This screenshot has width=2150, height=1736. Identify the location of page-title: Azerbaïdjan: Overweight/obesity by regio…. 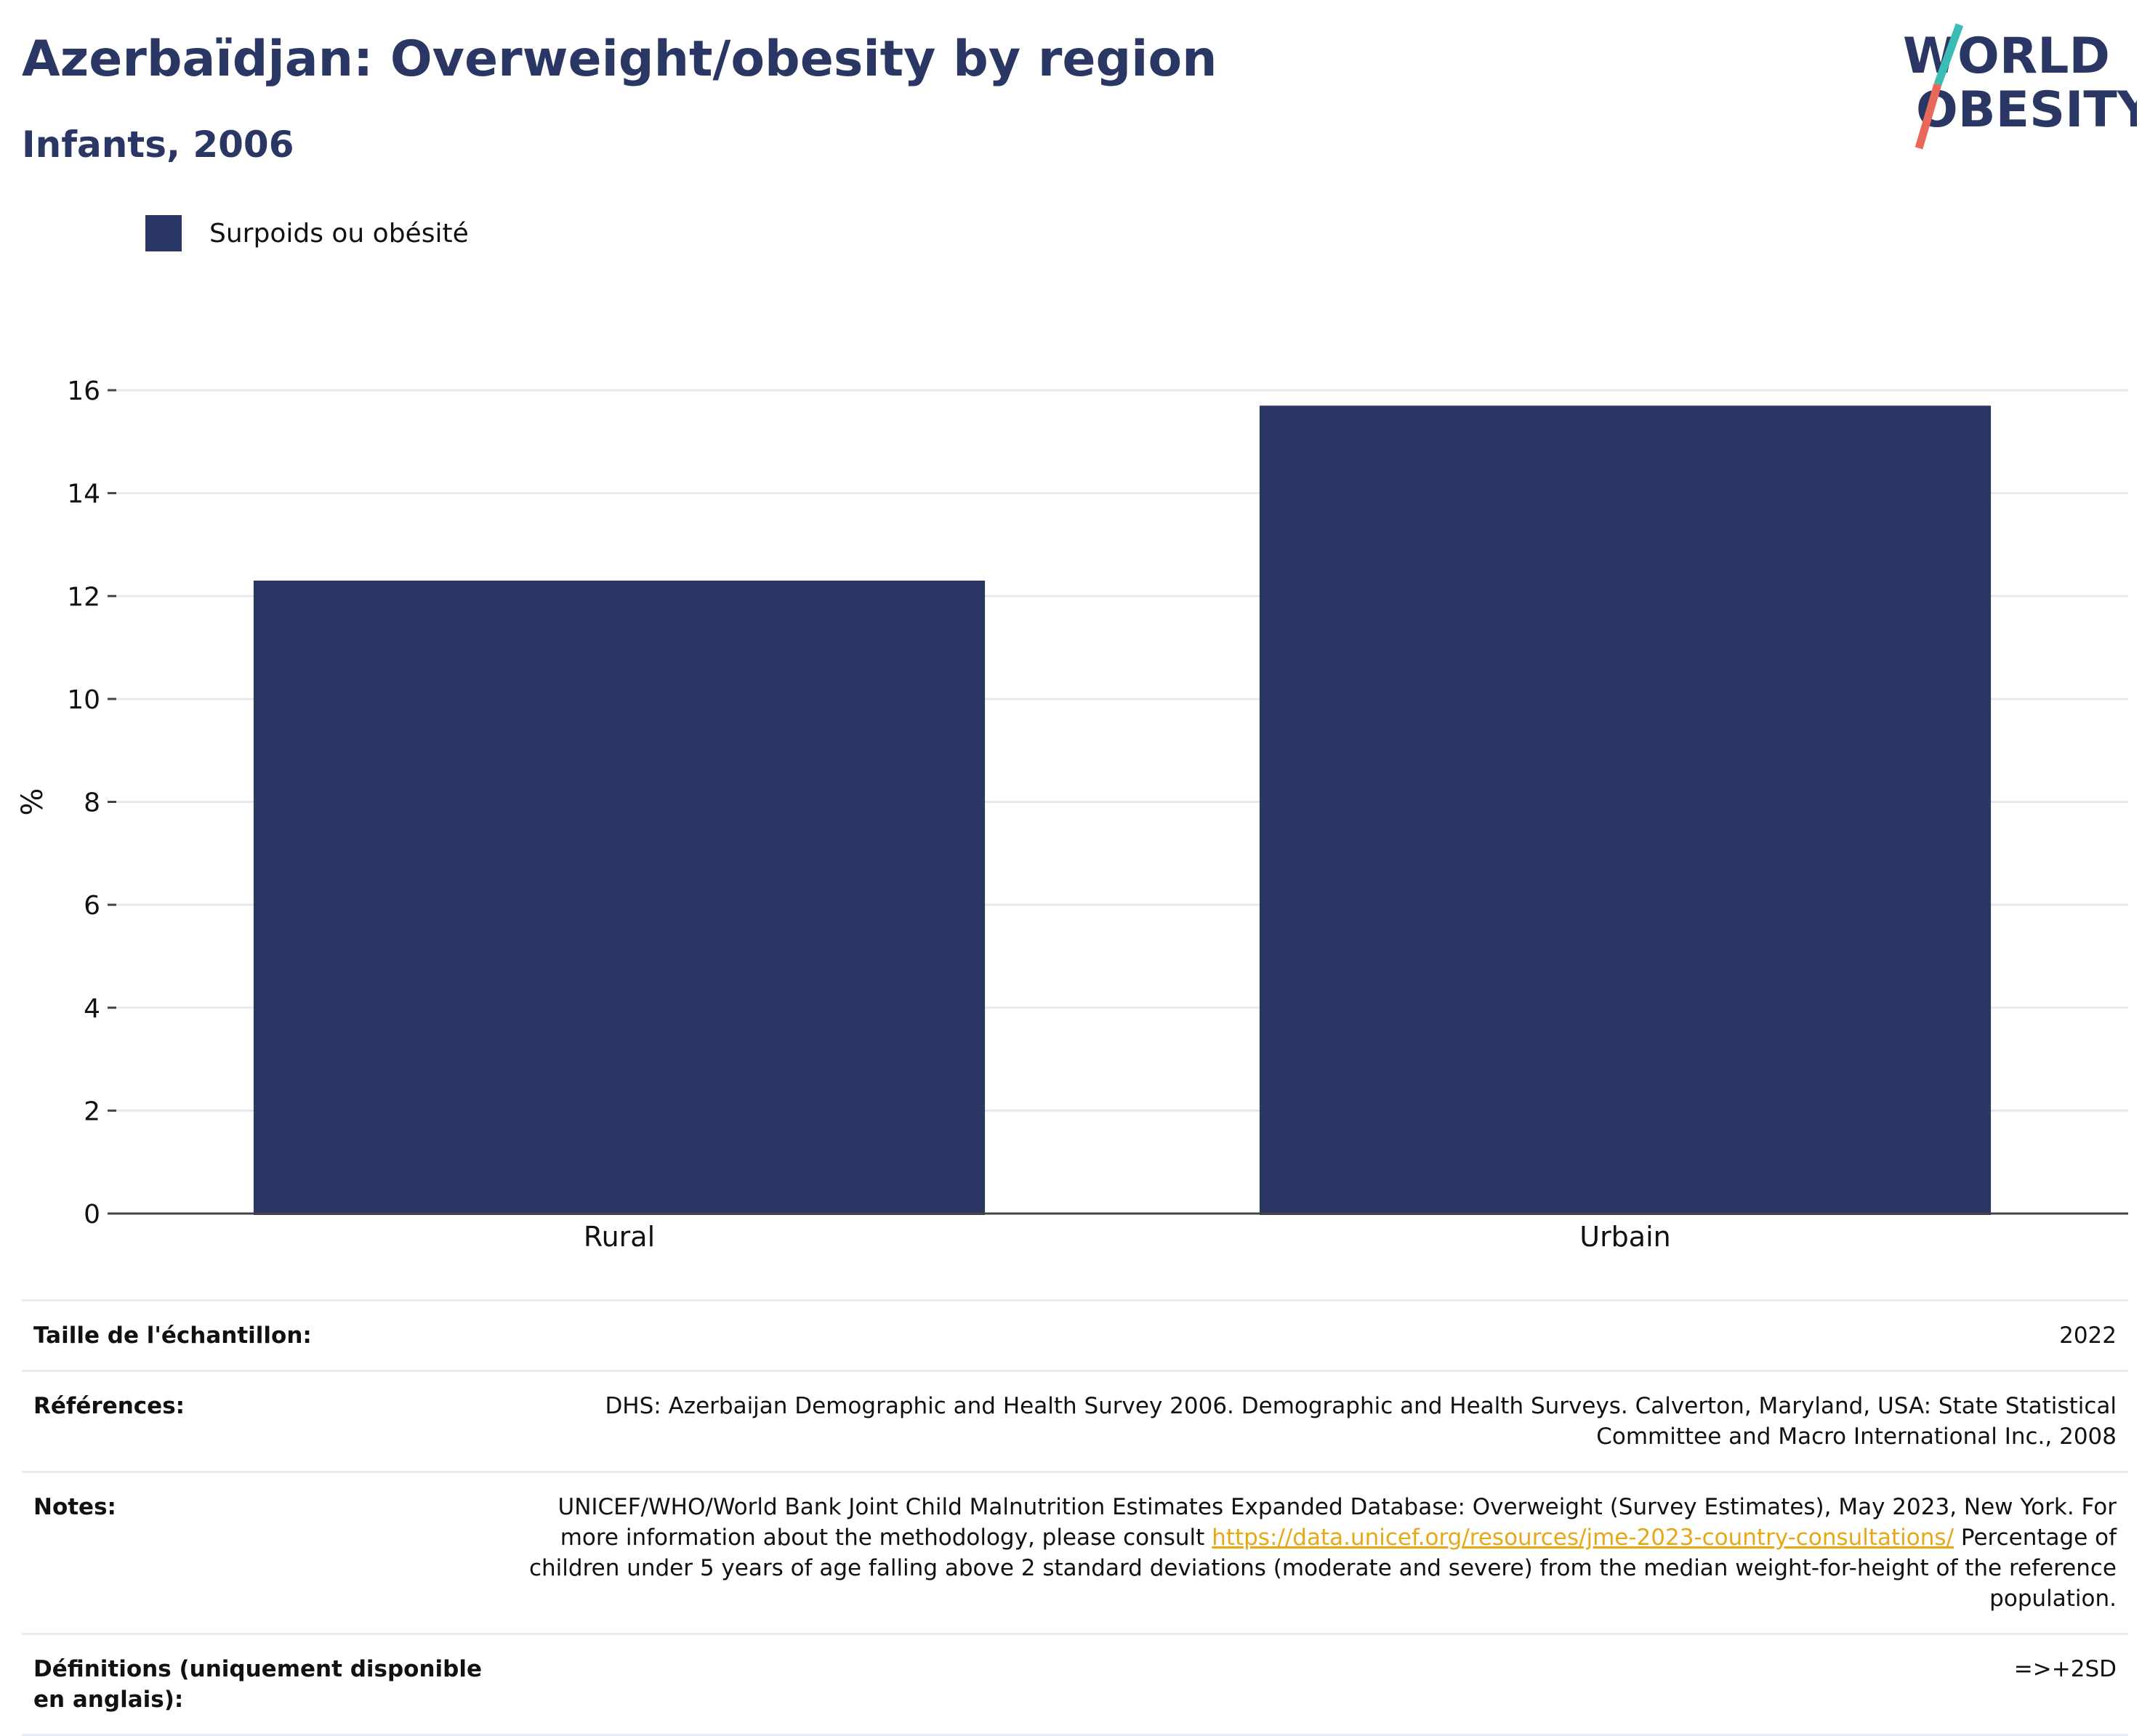
(619, 59).